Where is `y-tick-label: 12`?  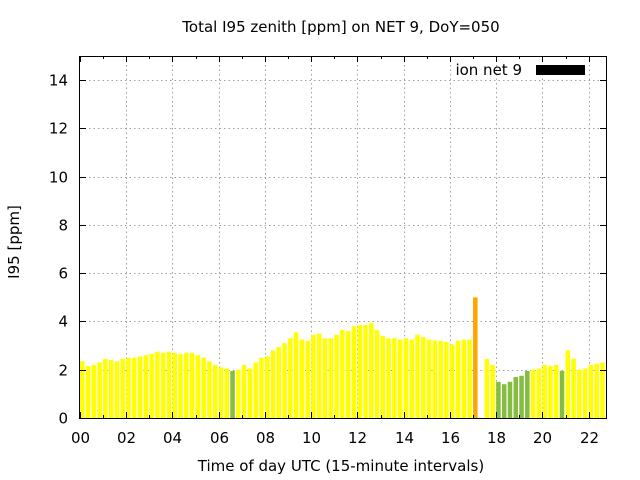
y-tick-label: 12 is located at coordinates (58, 129).